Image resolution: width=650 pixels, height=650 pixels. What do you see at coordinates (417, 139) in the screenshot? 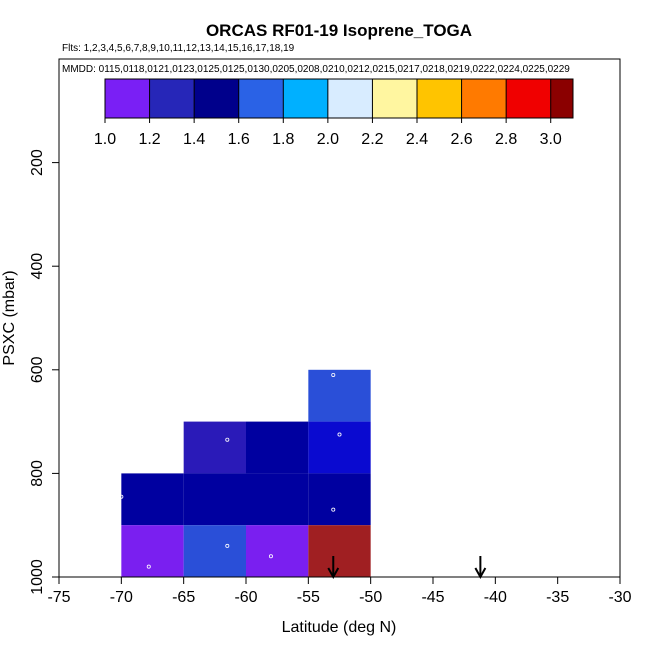
I see `colorbar-tick-label: 2.4` at bounding box center [417, 139].